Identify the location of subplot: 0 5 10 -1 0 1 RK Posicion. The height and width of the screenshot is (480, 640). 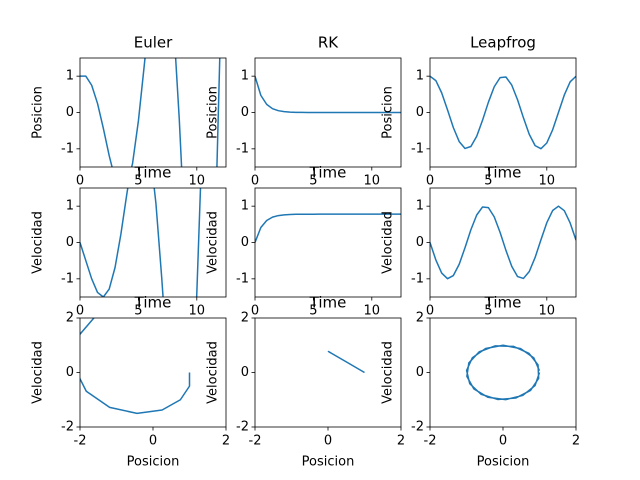
(304, 111).